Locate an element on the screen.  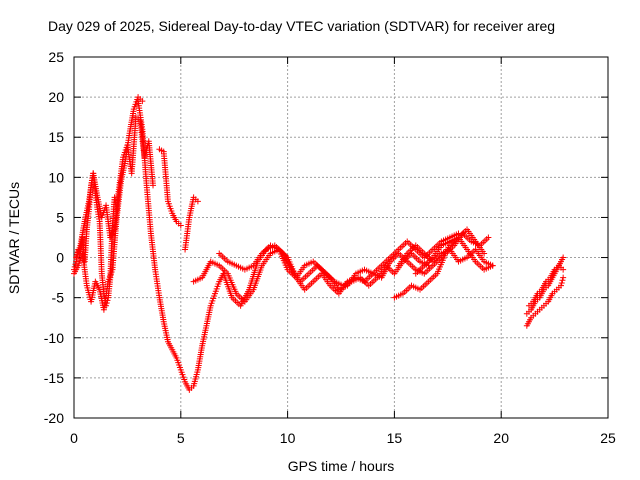
y-tick-label: 10 is located at coordinates (56, 177).